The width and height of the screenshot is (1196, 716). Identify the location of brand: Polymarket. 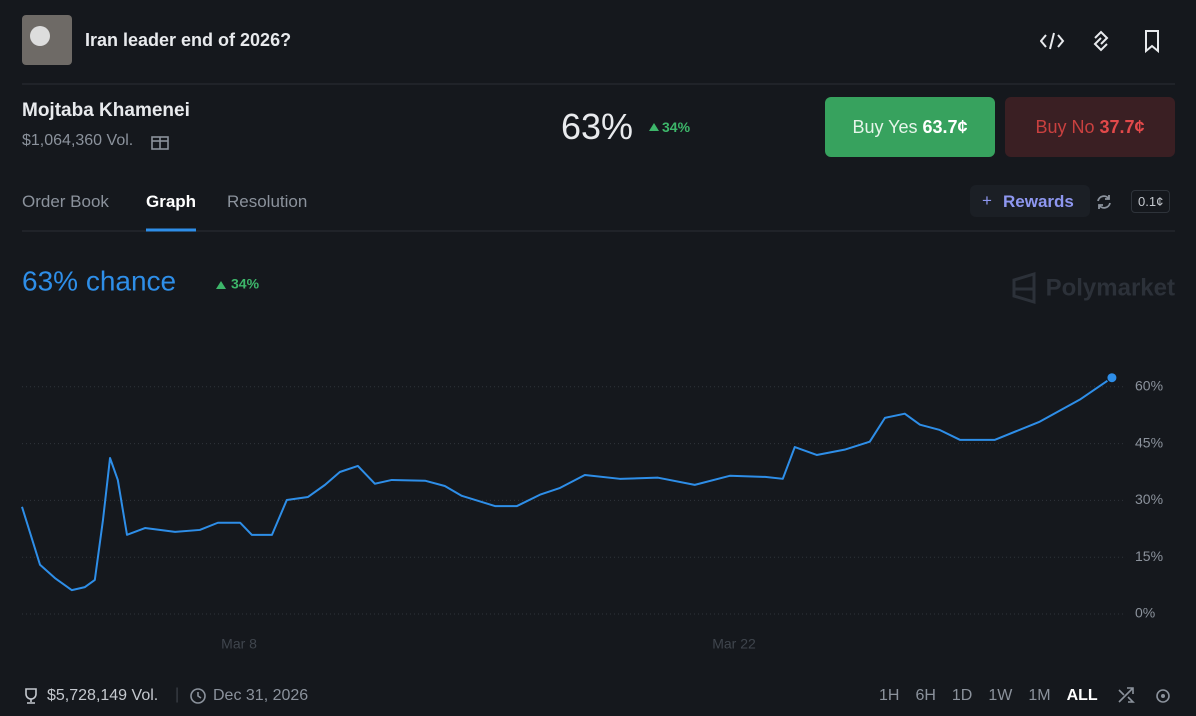
(1110, 287).